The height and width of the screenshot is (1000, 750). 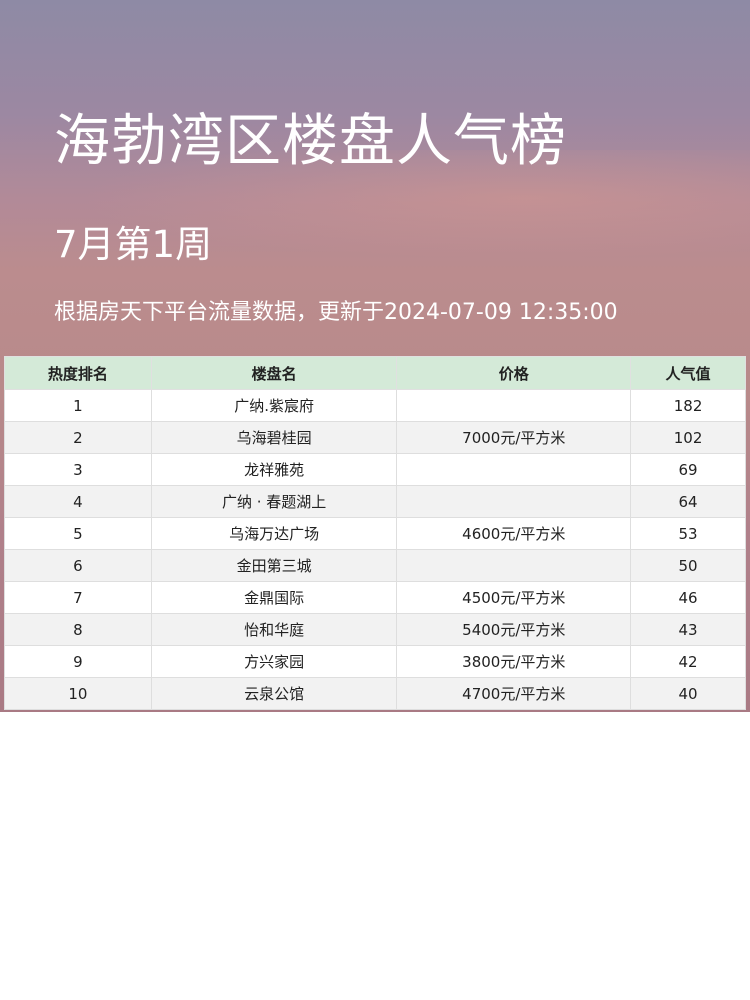 I want to click on table-header-row: 热度排名 楼盘名 价格 人气值, so click(x=375, y=373).